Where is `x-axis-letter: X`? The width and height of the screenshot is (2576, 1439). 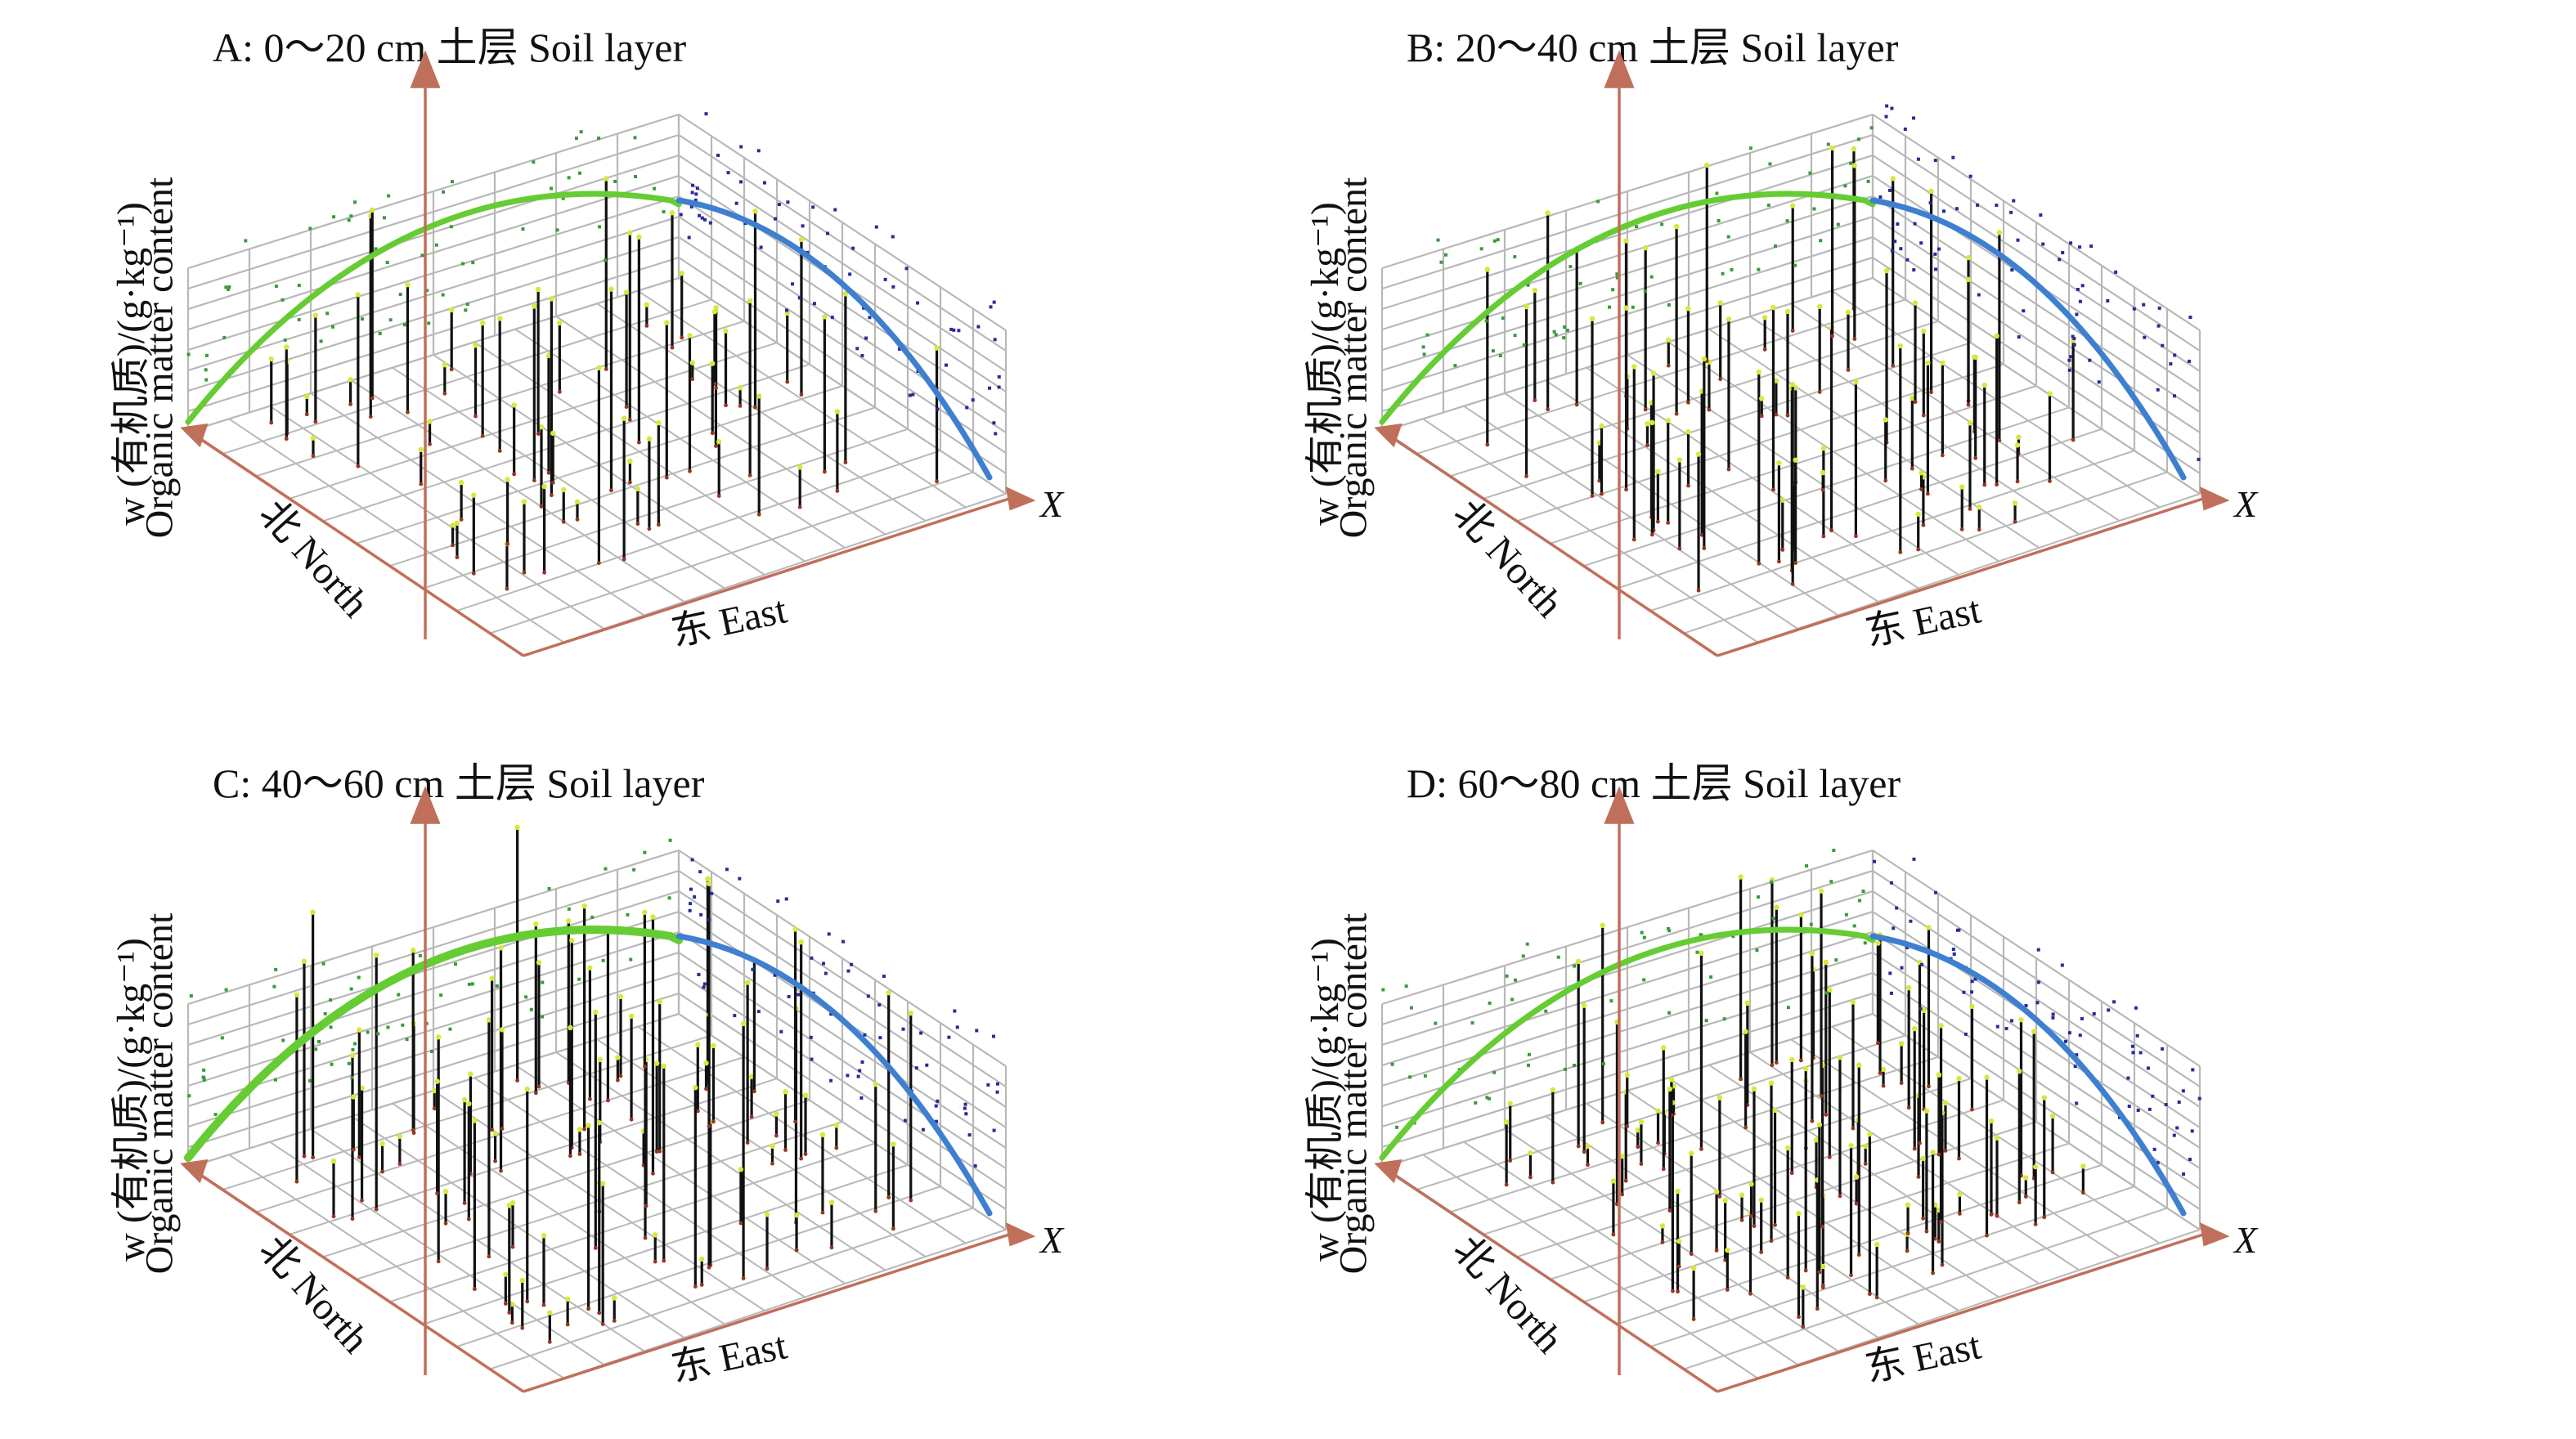
x-axis-letter: X is located at coordinates (2246, 504).